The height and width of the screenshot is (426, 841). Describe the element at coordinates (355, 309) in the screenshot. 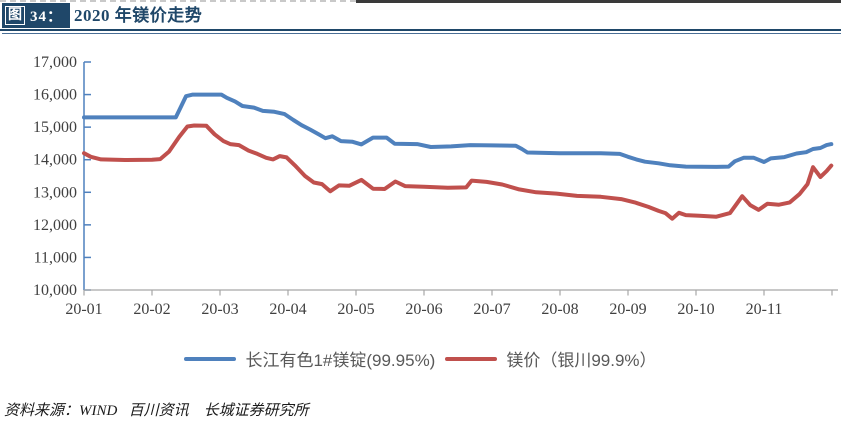

I see `x-tick-label: 20-05` at that location.